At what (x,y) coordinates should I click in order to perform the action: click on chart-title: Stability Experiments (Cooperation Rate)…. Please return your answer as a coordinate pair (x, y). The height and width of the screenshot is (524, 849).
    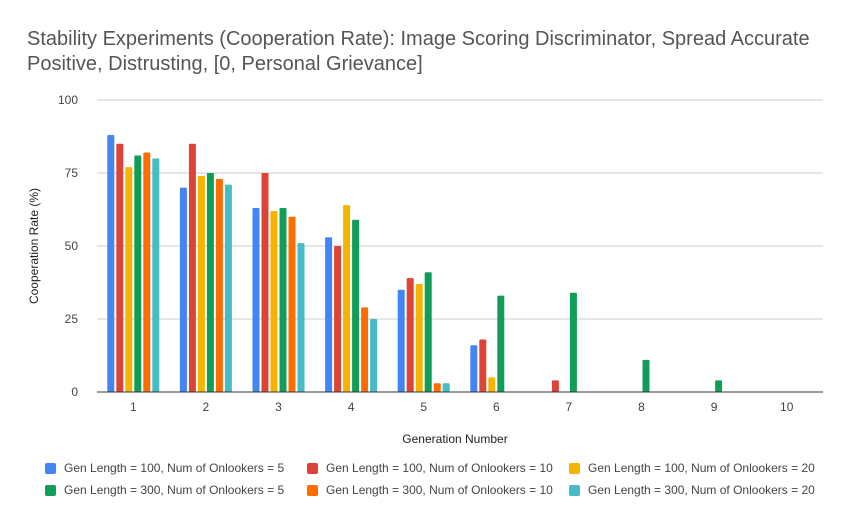
    Looking at the image, I should click on (418, 51).